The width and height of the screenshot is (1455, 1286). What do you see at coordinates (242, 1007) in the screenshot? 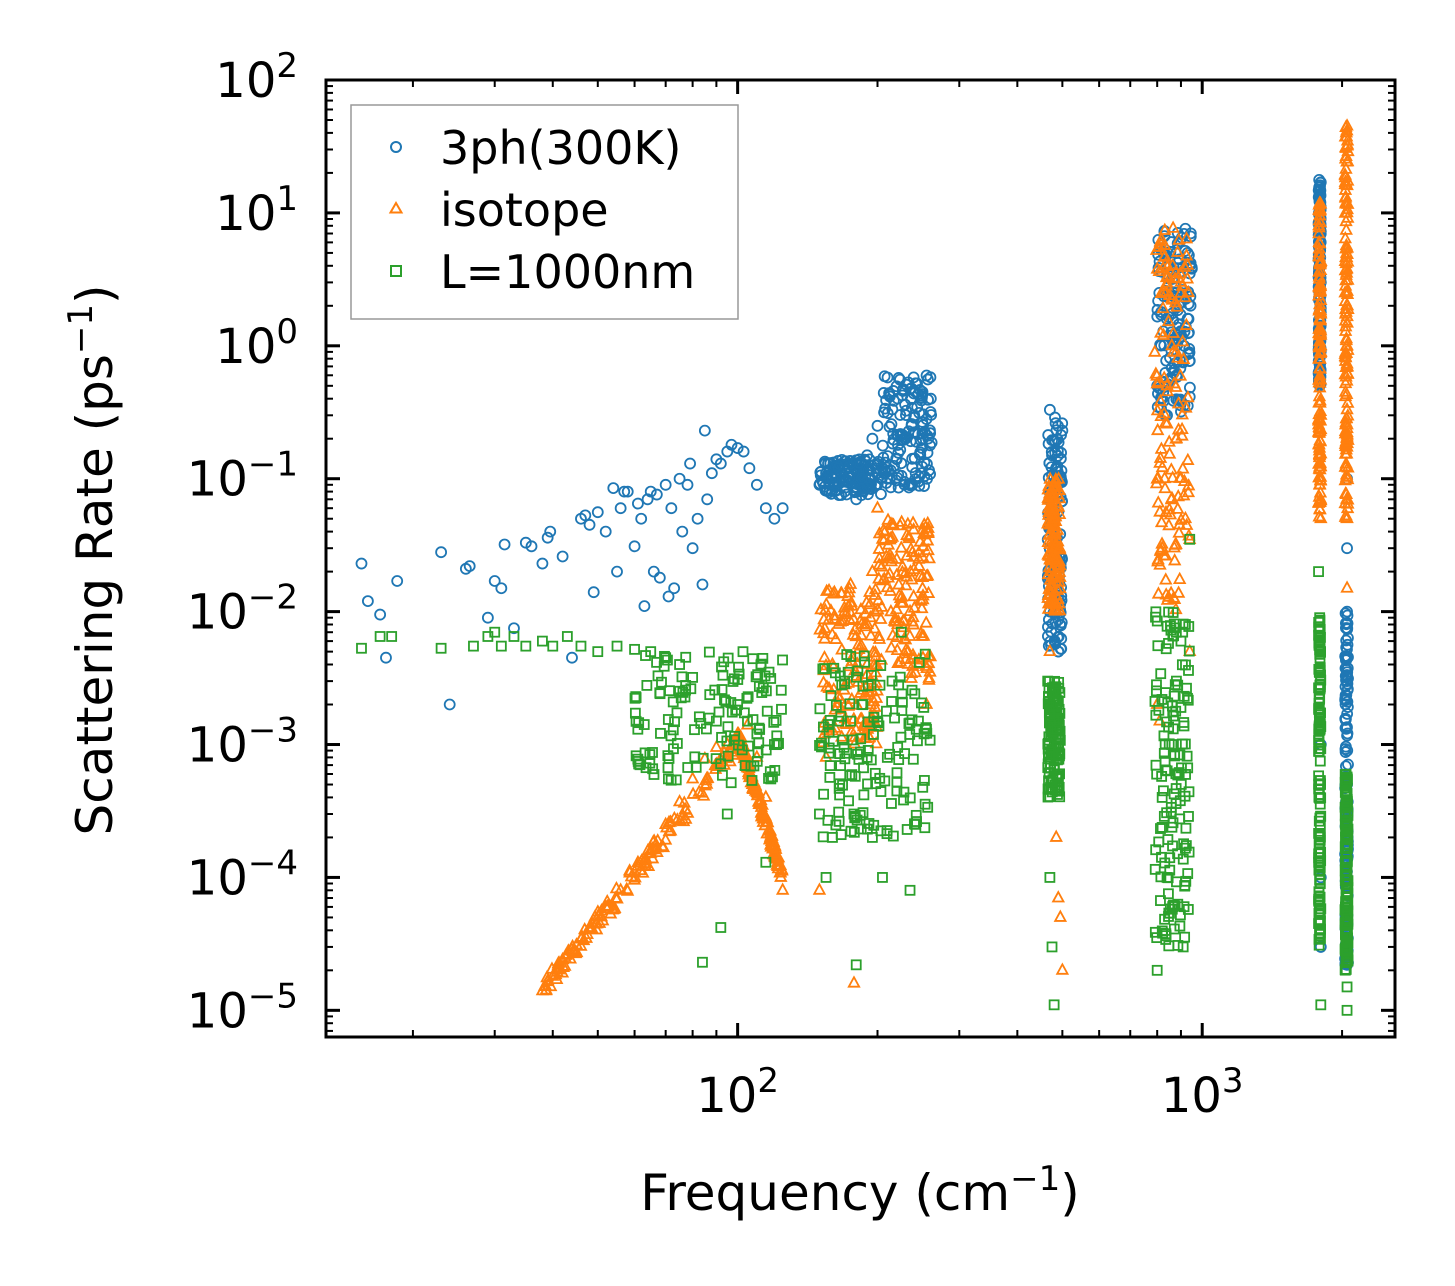
I see `y-tick-label: 10⁻⁵` at bounding box center [242, 1007].